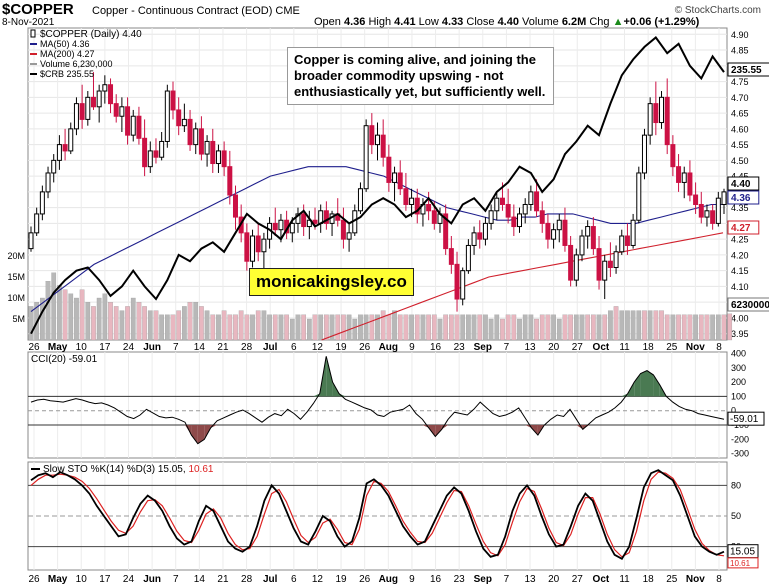 The width and height of the screenshot is (769, 585). I want to click on watermark-box: monicakingsley.co, so click(331, 282).